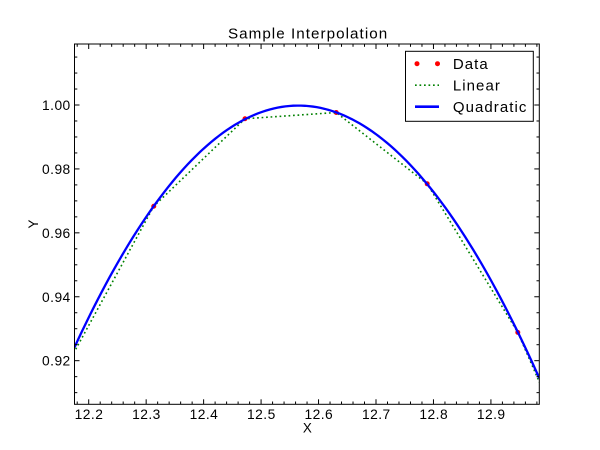 This screenshot has height=450, width=600. Describe the element at coordinates (319, 414) in the screenshot. I see `svg-text: 12.6` at that location.